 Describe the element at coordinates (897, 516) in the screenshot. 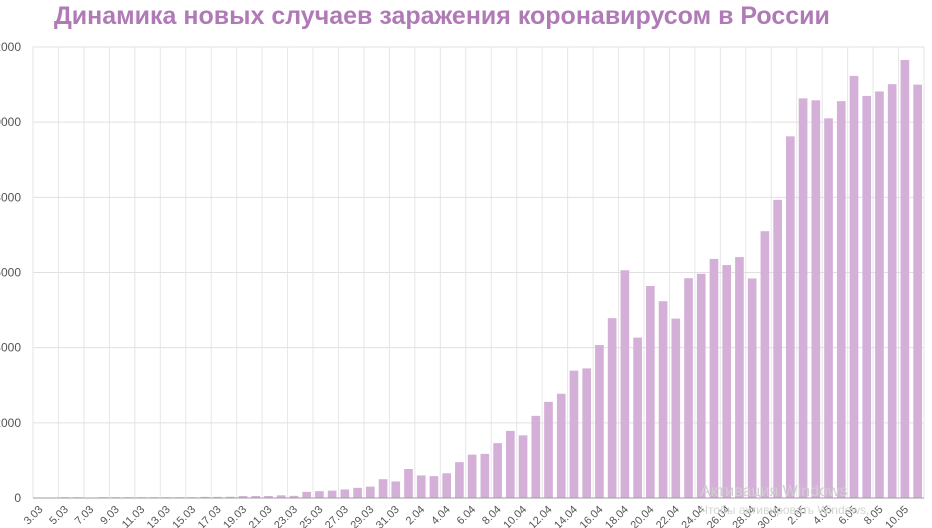

I see `x-tick-label: 10.05` at that location.